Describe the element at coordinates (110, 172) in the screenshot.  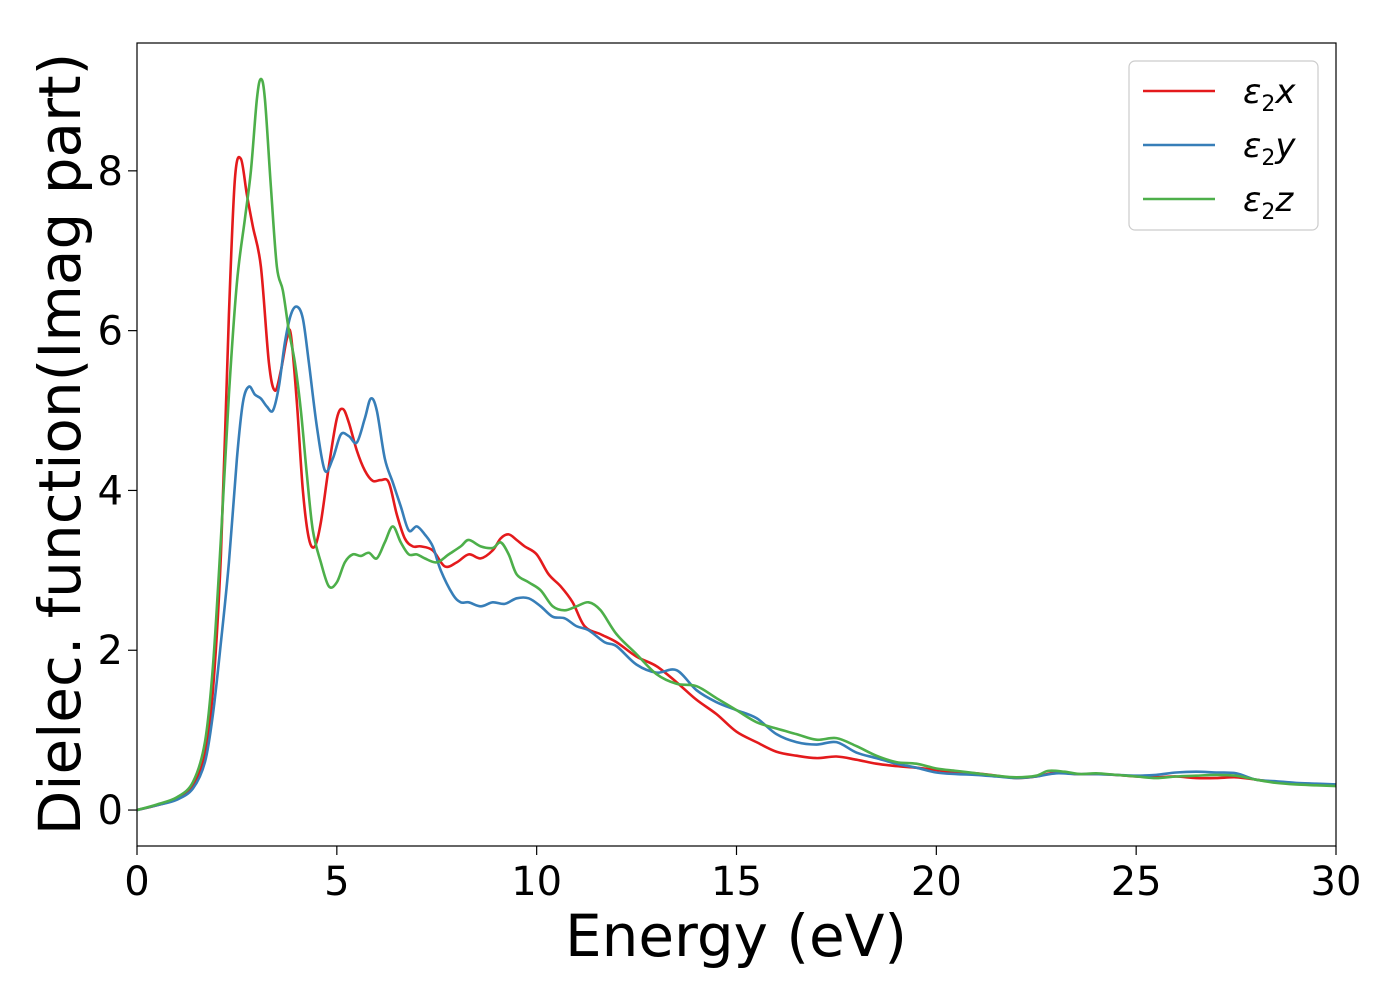
I see `y-tick-label: 8` at that location.